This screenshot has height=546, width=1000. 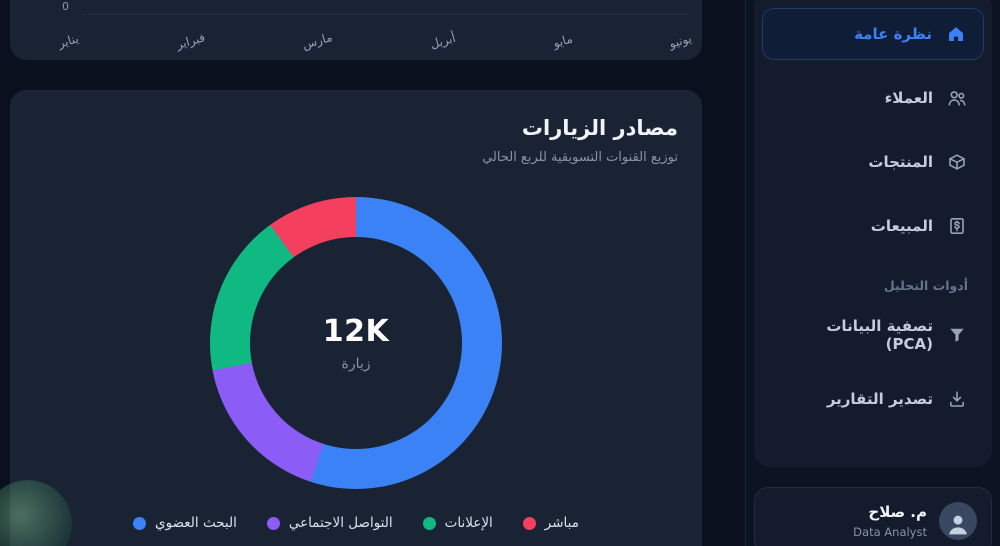 What do you see at coordinates (385, 14) in the screenshot?
I see `x-axis-line` at bounding box center [385, 14].